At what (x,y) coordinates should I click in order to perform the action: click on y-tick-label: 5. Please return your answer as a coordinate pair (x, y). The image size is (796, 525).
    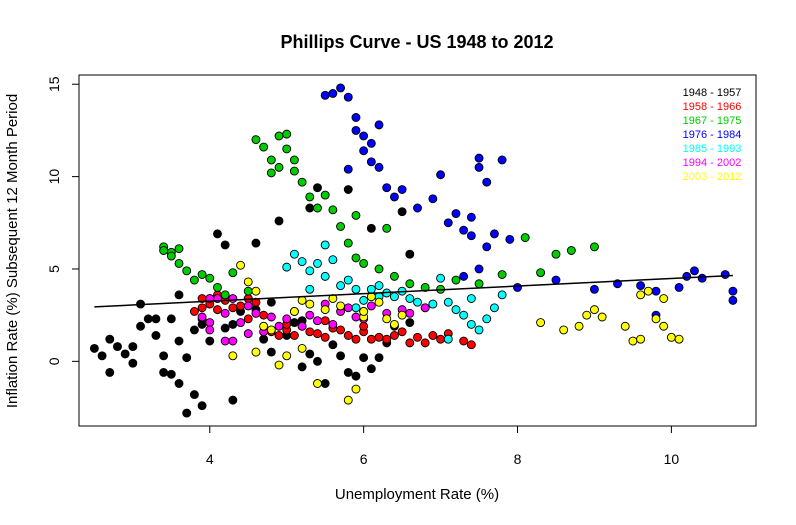
    Looking at the image, I should click on (54, 269).